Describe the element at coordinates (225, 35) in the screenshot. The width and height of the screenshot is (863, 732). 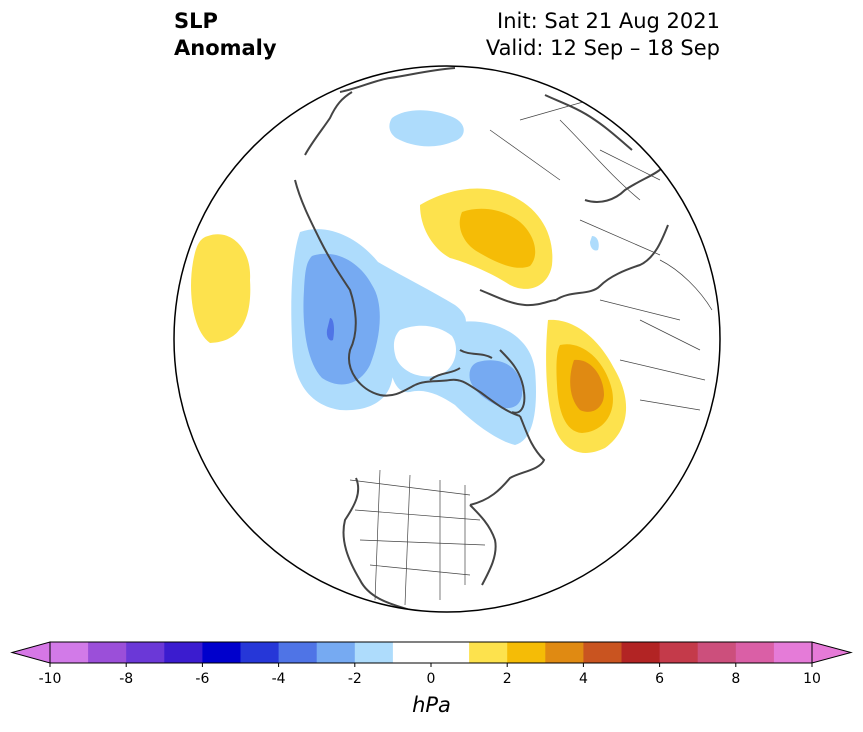
I see `map-title: SLP Anomaly` at that location.